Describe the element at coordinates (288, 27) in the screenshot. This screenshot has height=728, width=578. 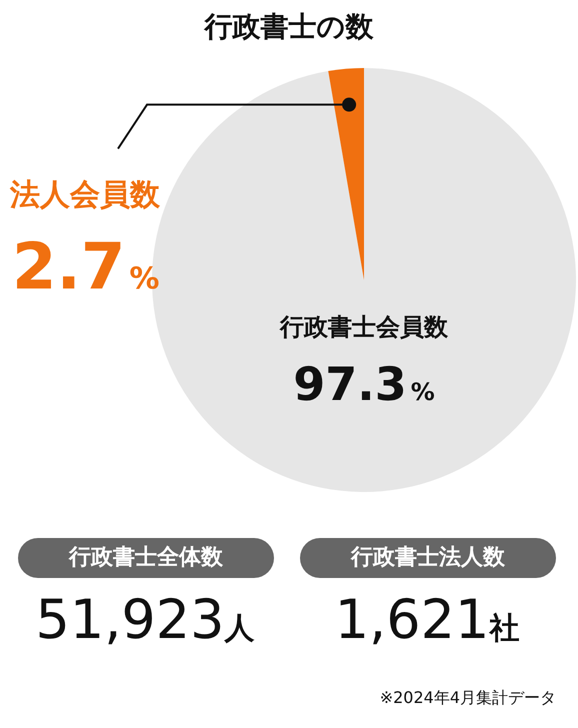
I see `chart-title: 行政書士の数` at that location.